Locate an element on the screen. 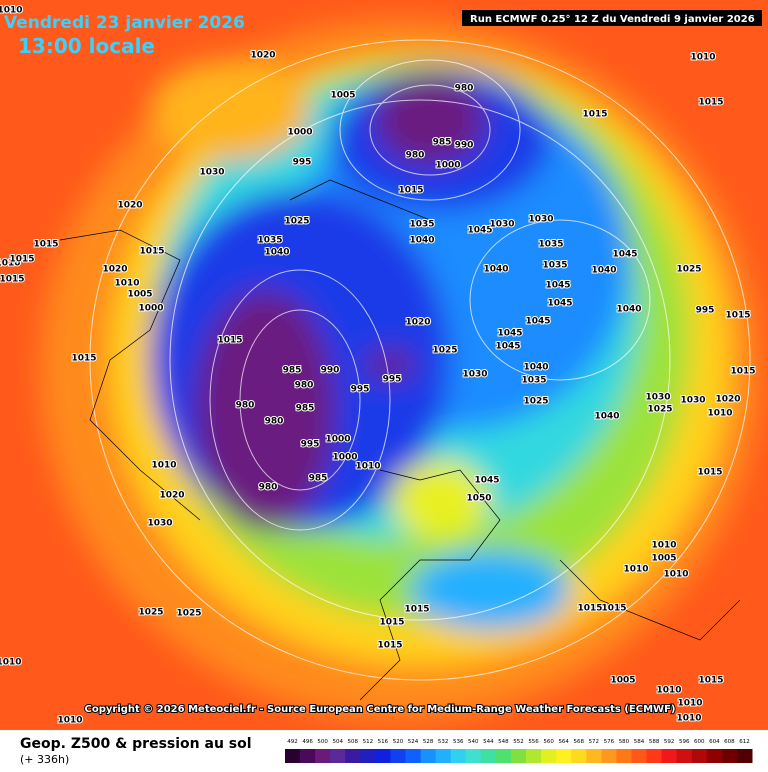 The image size is (768, 772). colorbar-tick-label: 600 is located at coordinates (699, 742).